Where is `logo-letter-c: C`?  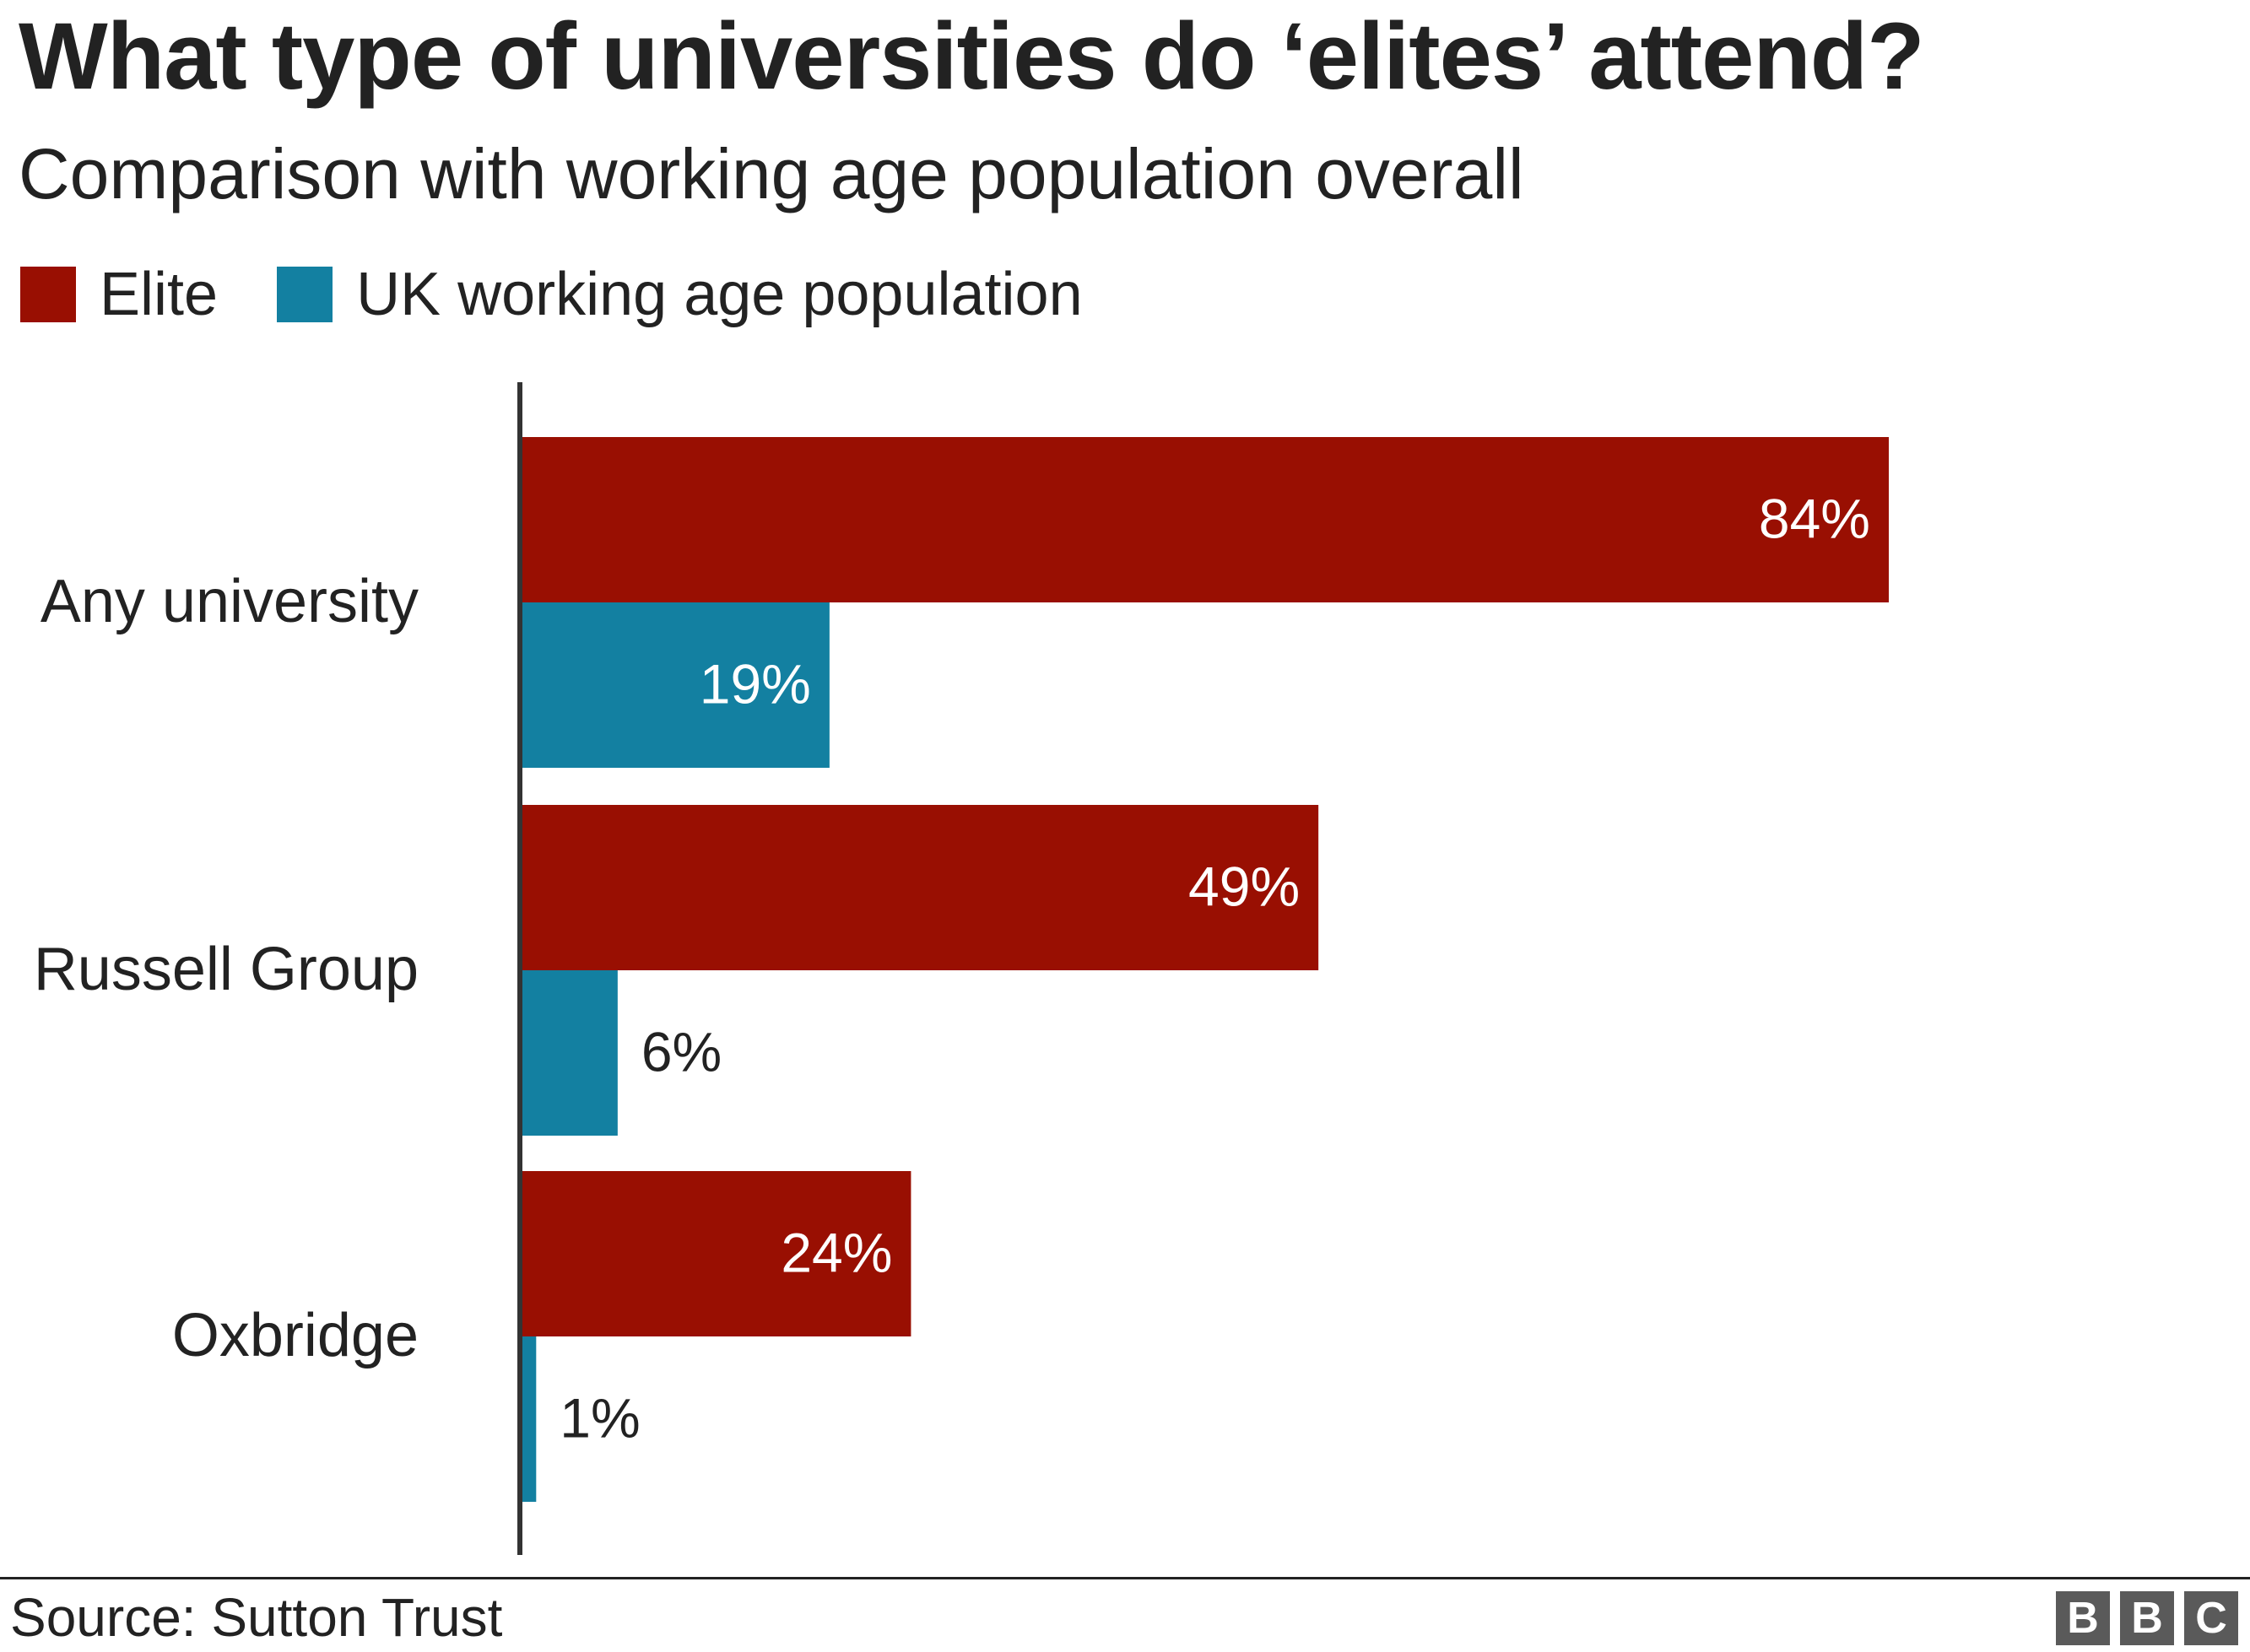
logo-letter-c: C is located at coordinates (2211, 1618).